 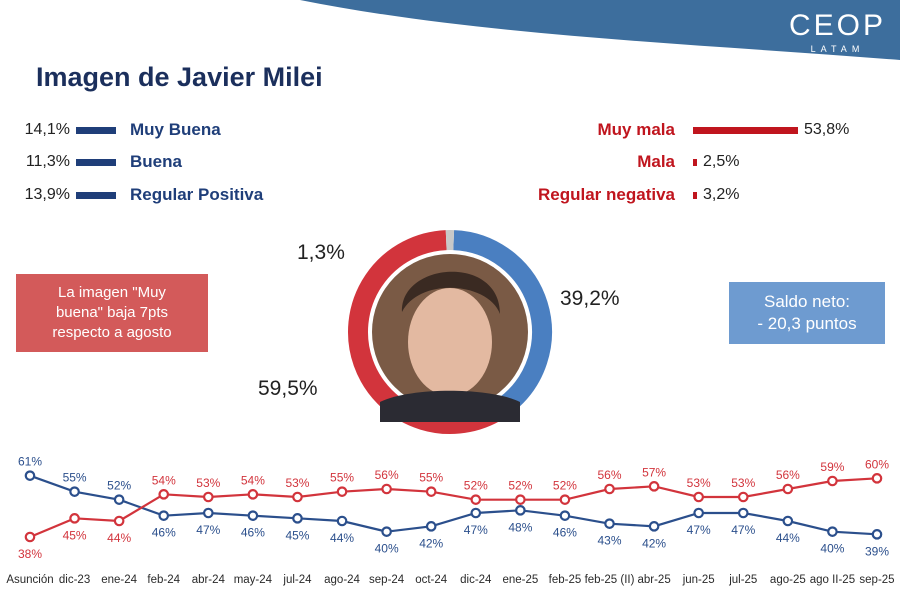 What do you see at coordinates (876, 580) in the screenshot?
I see `x-tick-label: sep-25` at bounding box center [876, 580].